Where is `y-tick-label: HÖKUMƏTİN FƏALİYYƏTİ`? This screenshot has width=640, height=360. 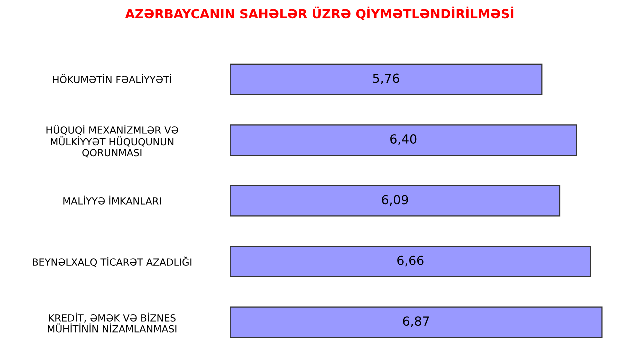 y-tick-label: HÖKUMƏTİN FƏALİYYƏTİ is located at coordinates (112, 79).